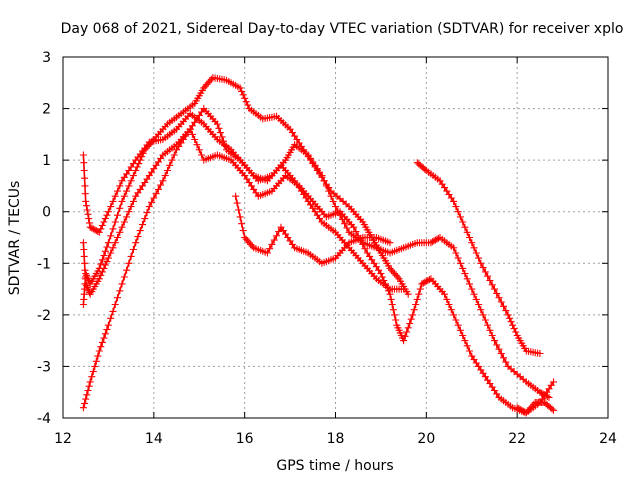 The width and height of the screenshot is (640, 480). What do you see at coordinates (313, 229) in the screenshot?
I see `series-track-e` at bounding box center [313, 229].